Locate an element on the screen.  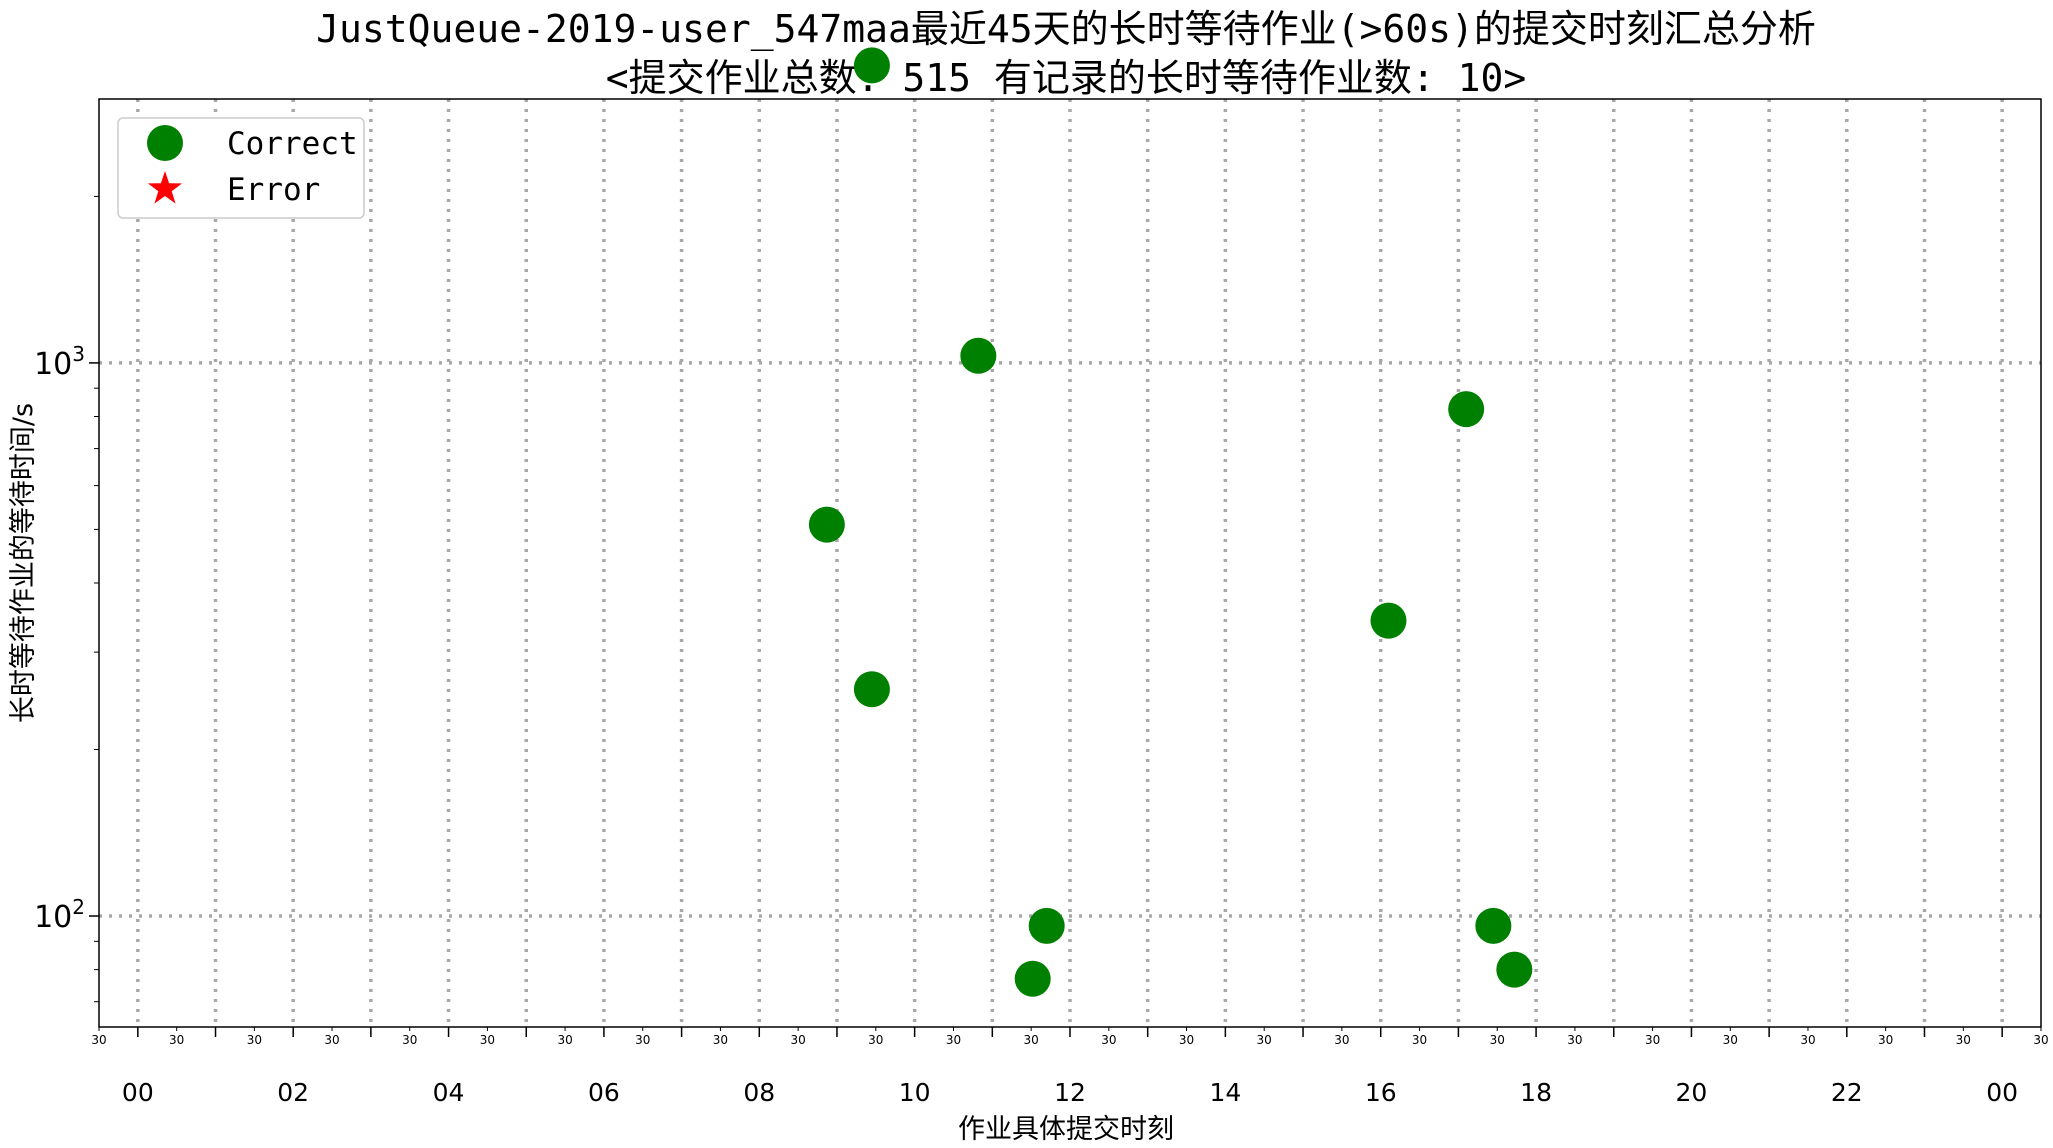
y-tick-label: 10² is located at coordinates (59, 915).